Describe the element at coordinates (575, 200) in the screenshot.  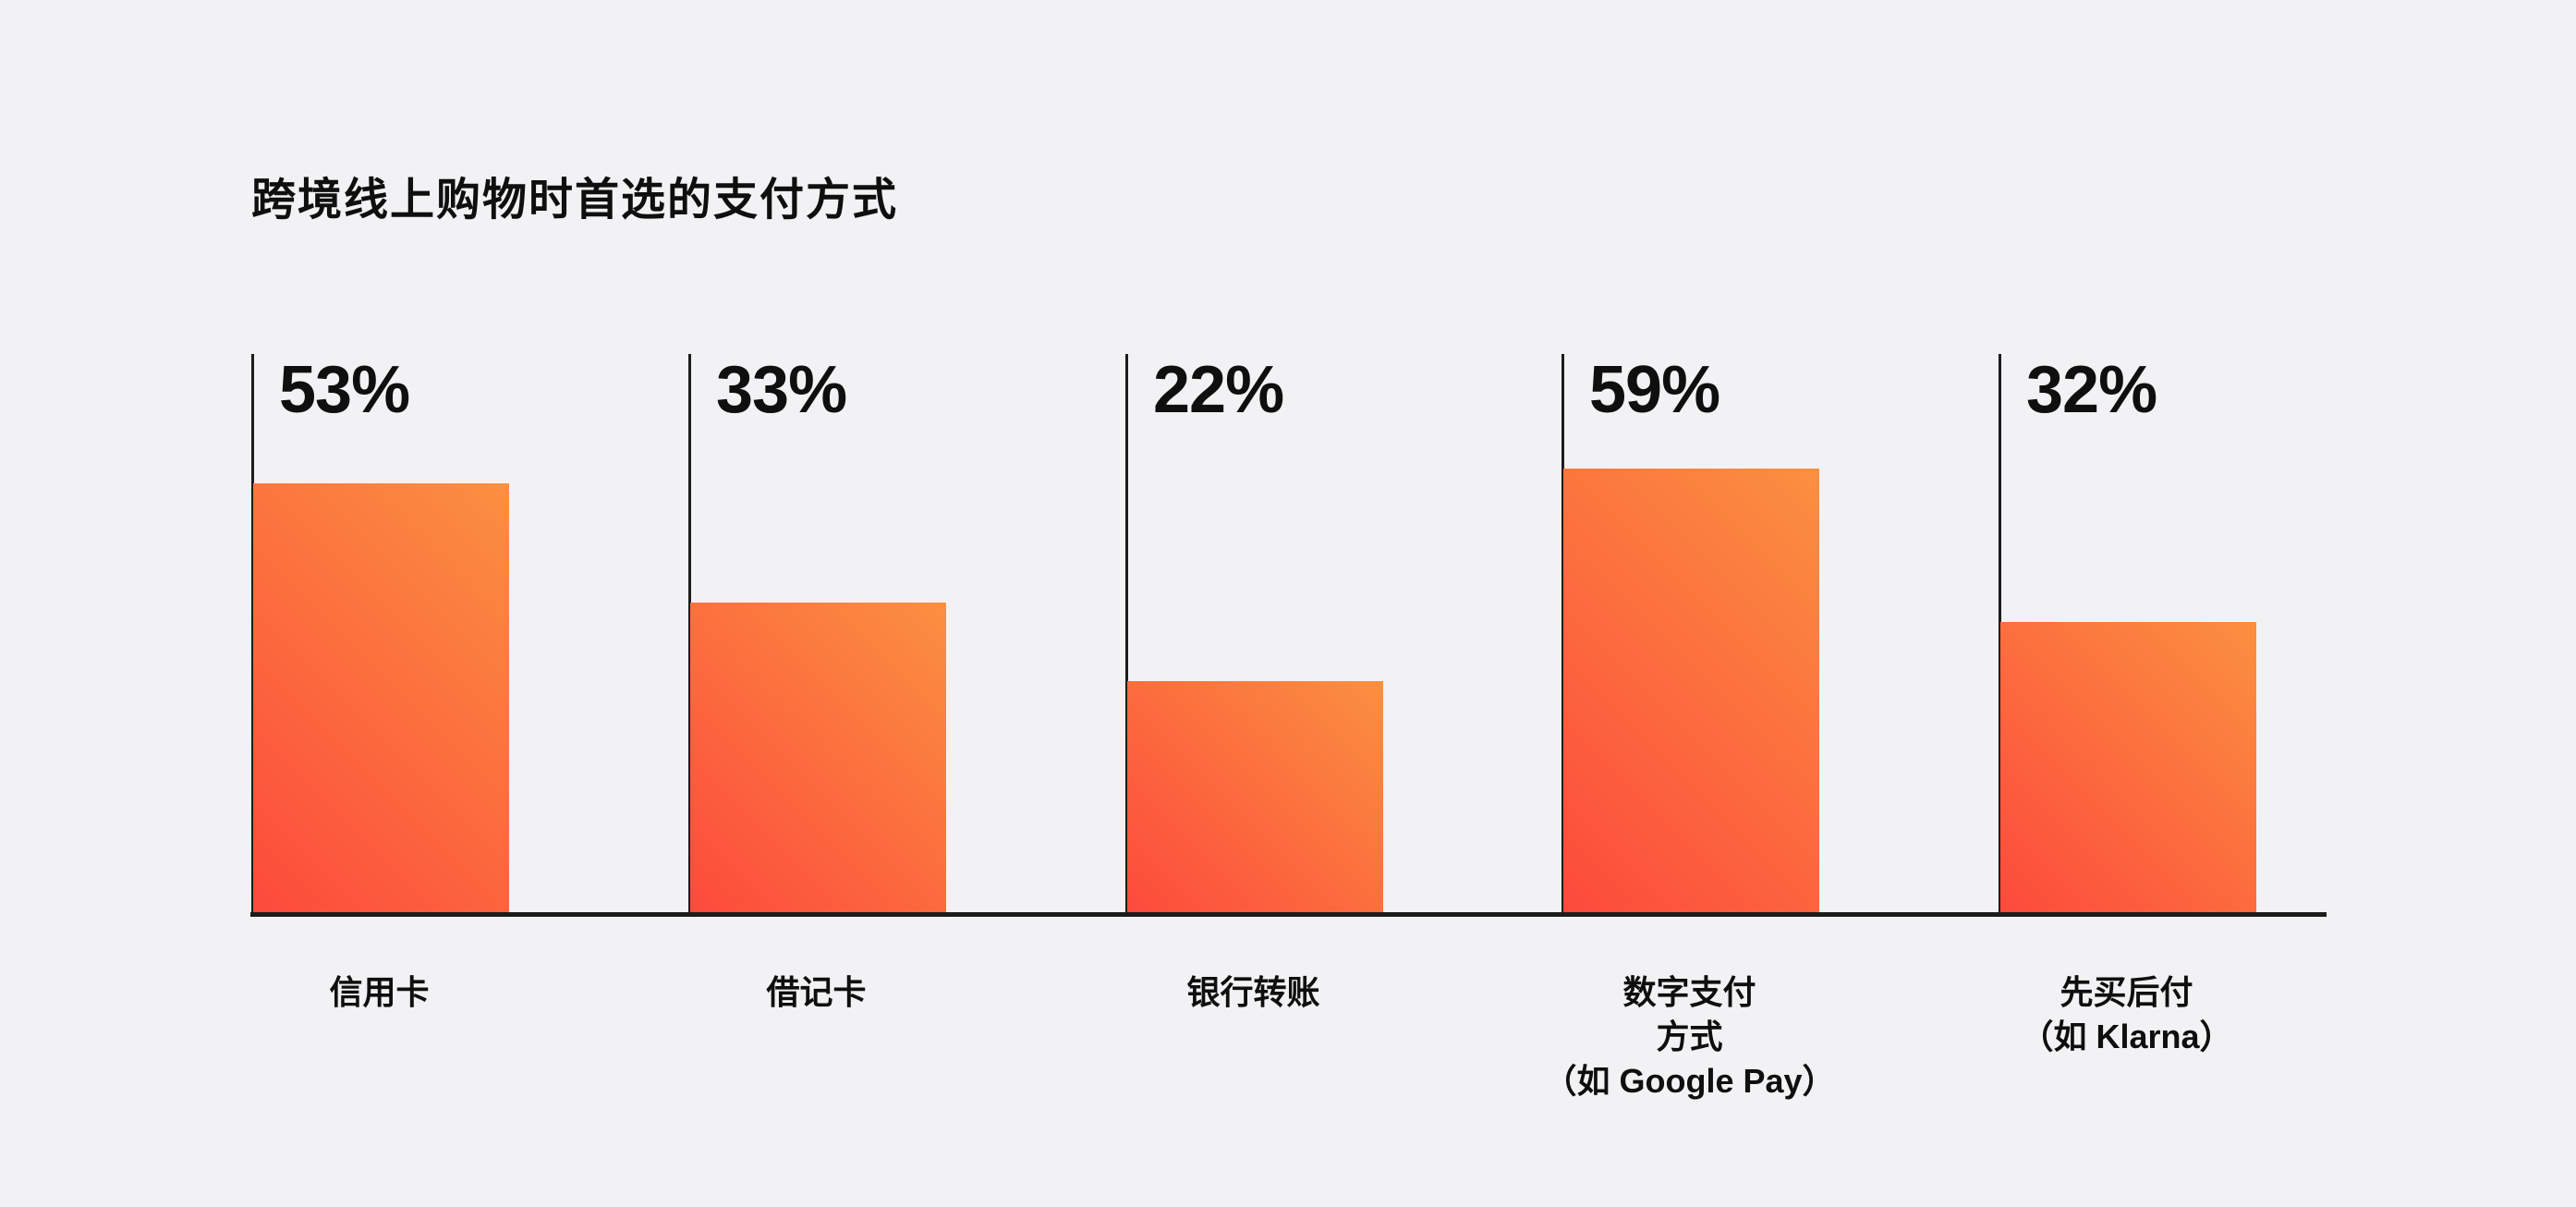
I see `chart-title: 跨境线上购物时首选的支付方式` at that location.